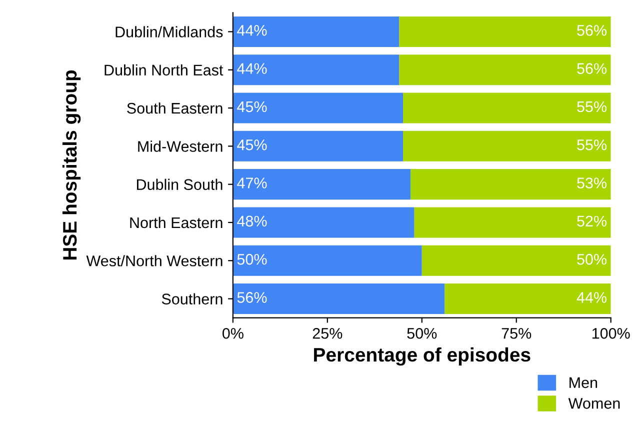 The height and width of the screenshot is (421, 633). I want to click on data-label: 48%, so click(252, 221).